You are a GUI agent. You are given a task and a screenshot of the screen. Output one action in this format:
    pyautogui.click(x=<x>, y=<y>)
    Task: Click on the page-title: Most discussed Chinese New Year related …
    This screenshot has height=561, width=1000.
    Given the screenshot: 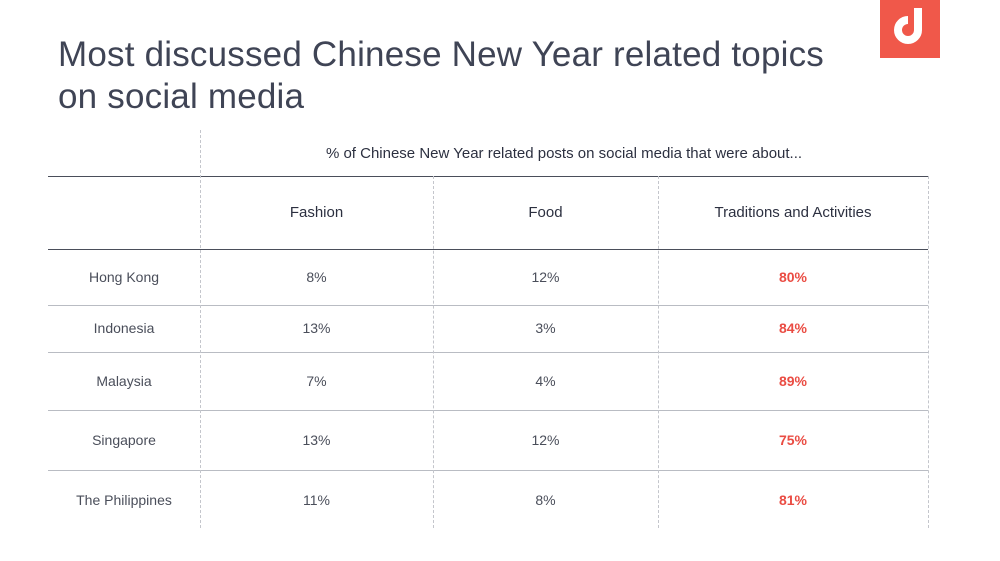 What is the action you would take?
    pyautogui.click(x=441, y=75)
    